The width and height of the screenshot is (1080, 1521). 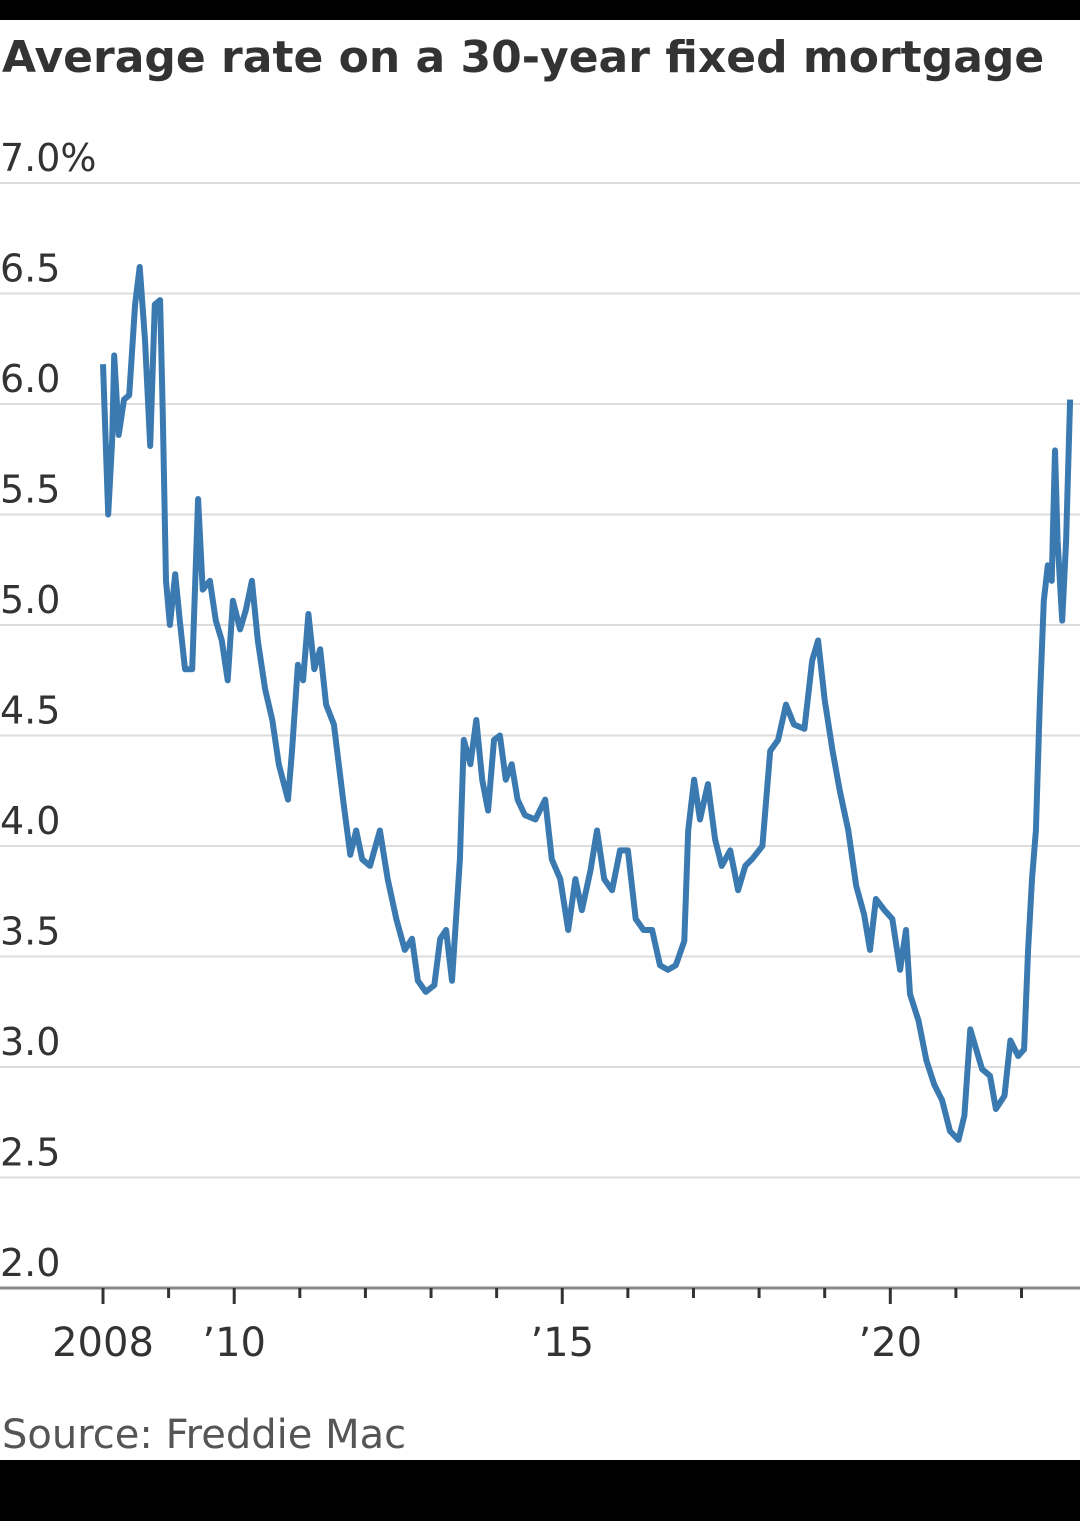 What do you see at coordinates (30, 269) in the screenshot?
I see `y-tick-label: 6.5` at bounding box center [30, 269].